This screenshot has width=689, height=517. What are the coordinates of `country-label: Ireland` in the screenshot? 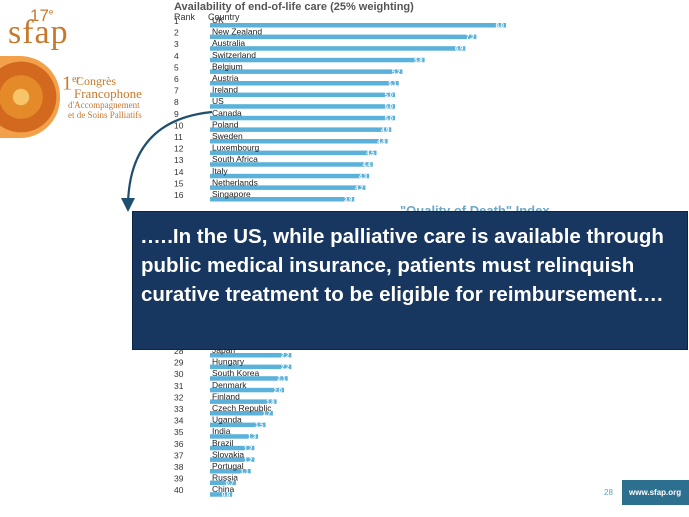 It's located at (225, 90).